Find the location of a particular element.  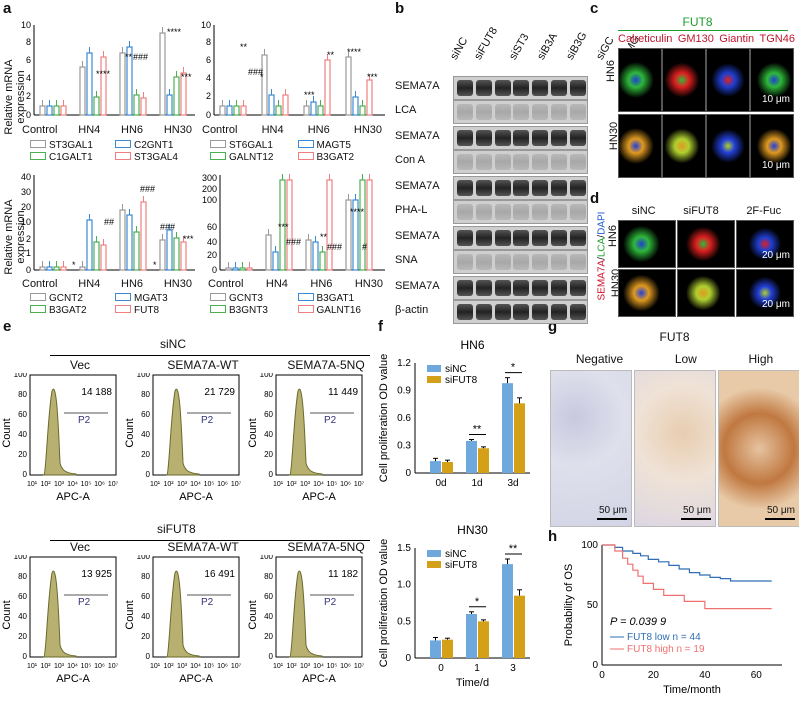

a1-group-hn4: HN4 is located at coordinates (89, 130).